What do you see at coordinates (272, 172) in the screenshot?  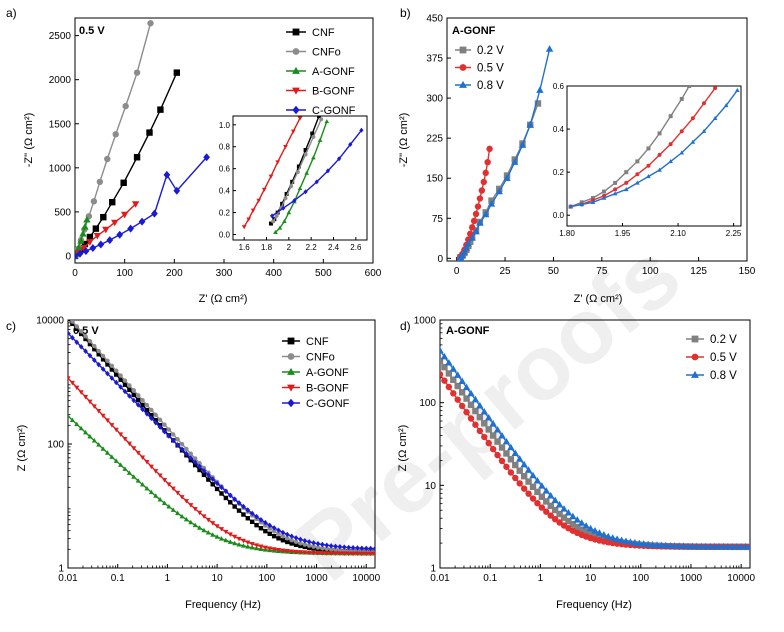 I see `inset-b-gonf-line` at bounding box center [272, 172].